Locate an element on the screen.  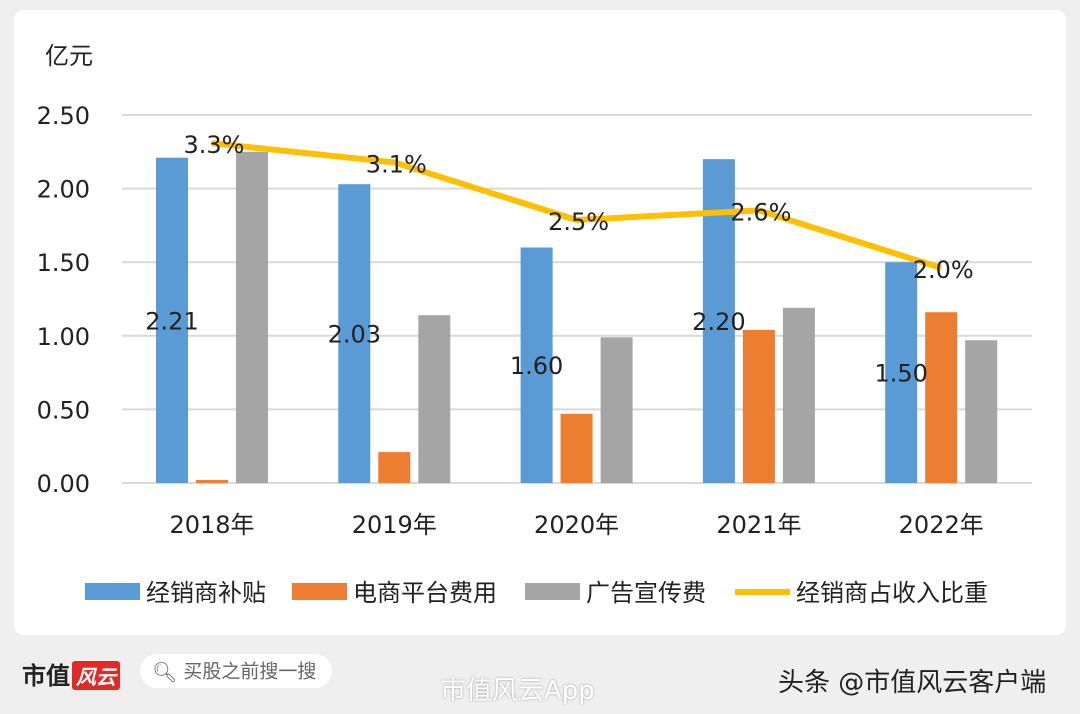
x-tick-label: 2022年 is located at coordinates (941, 525).